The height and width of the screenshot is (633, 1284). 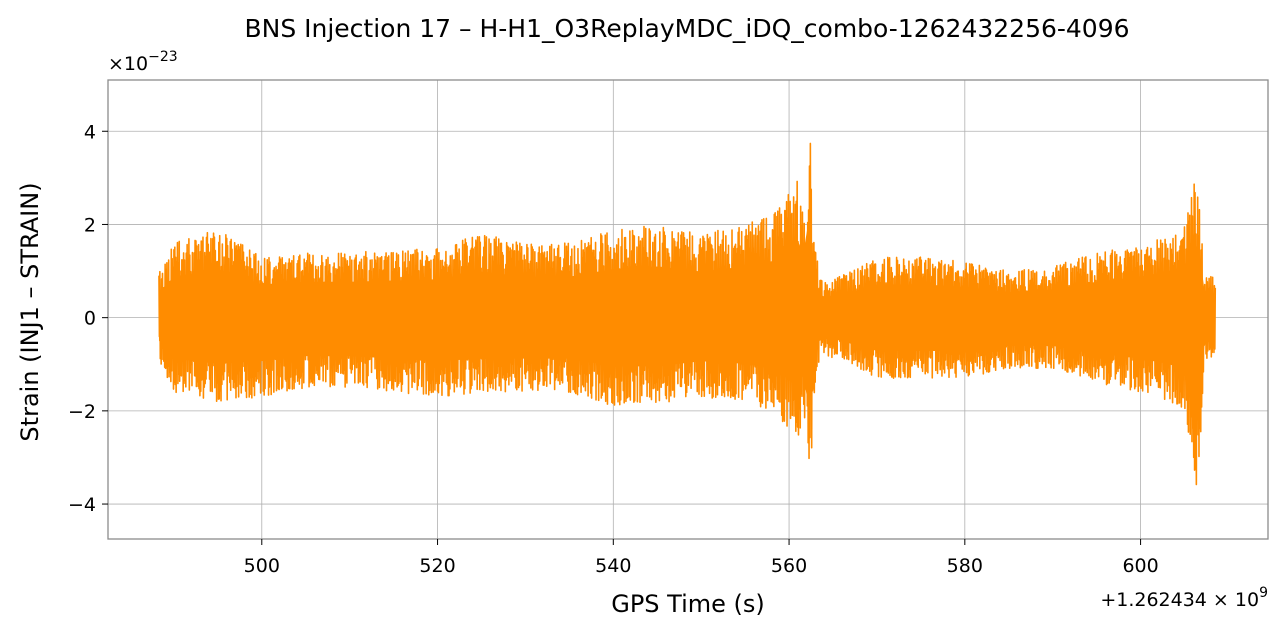 What do you see at coordinates (437, 566) in the screenshot?
I see `x-tick-label: 520` at bounding box center [437, 566].